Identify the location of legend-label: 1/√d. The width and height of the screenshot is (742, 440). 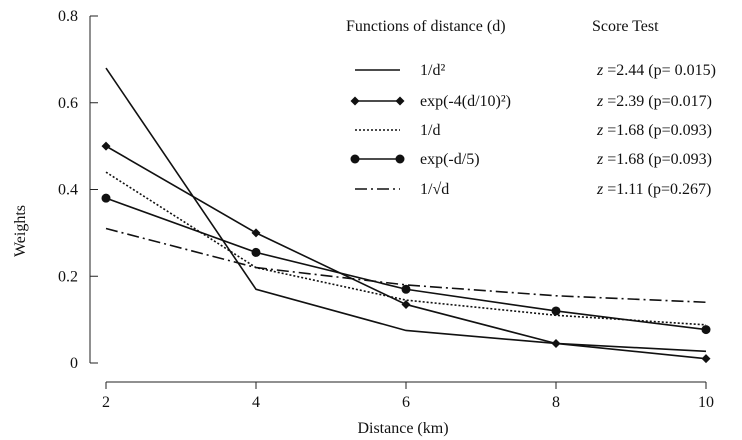
(434, 189).